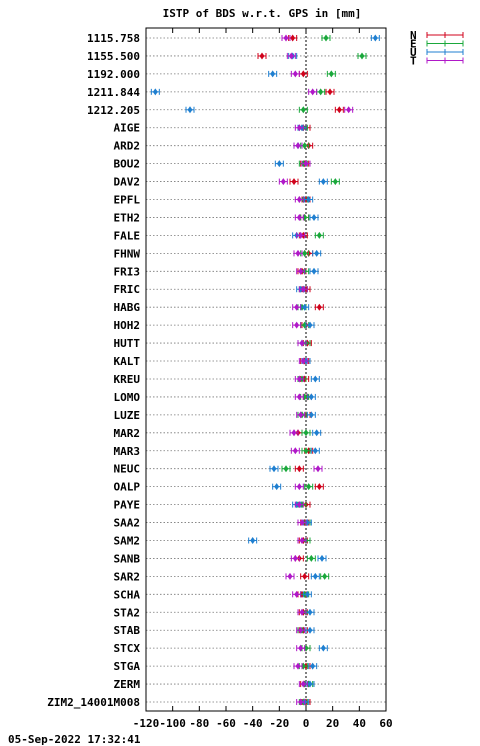 This screenshot has width=480, height=746. What do you see at coordinates (127, 343) in the screenshot?
I see `row-label: HUTT` at bounding box center [127, 343].